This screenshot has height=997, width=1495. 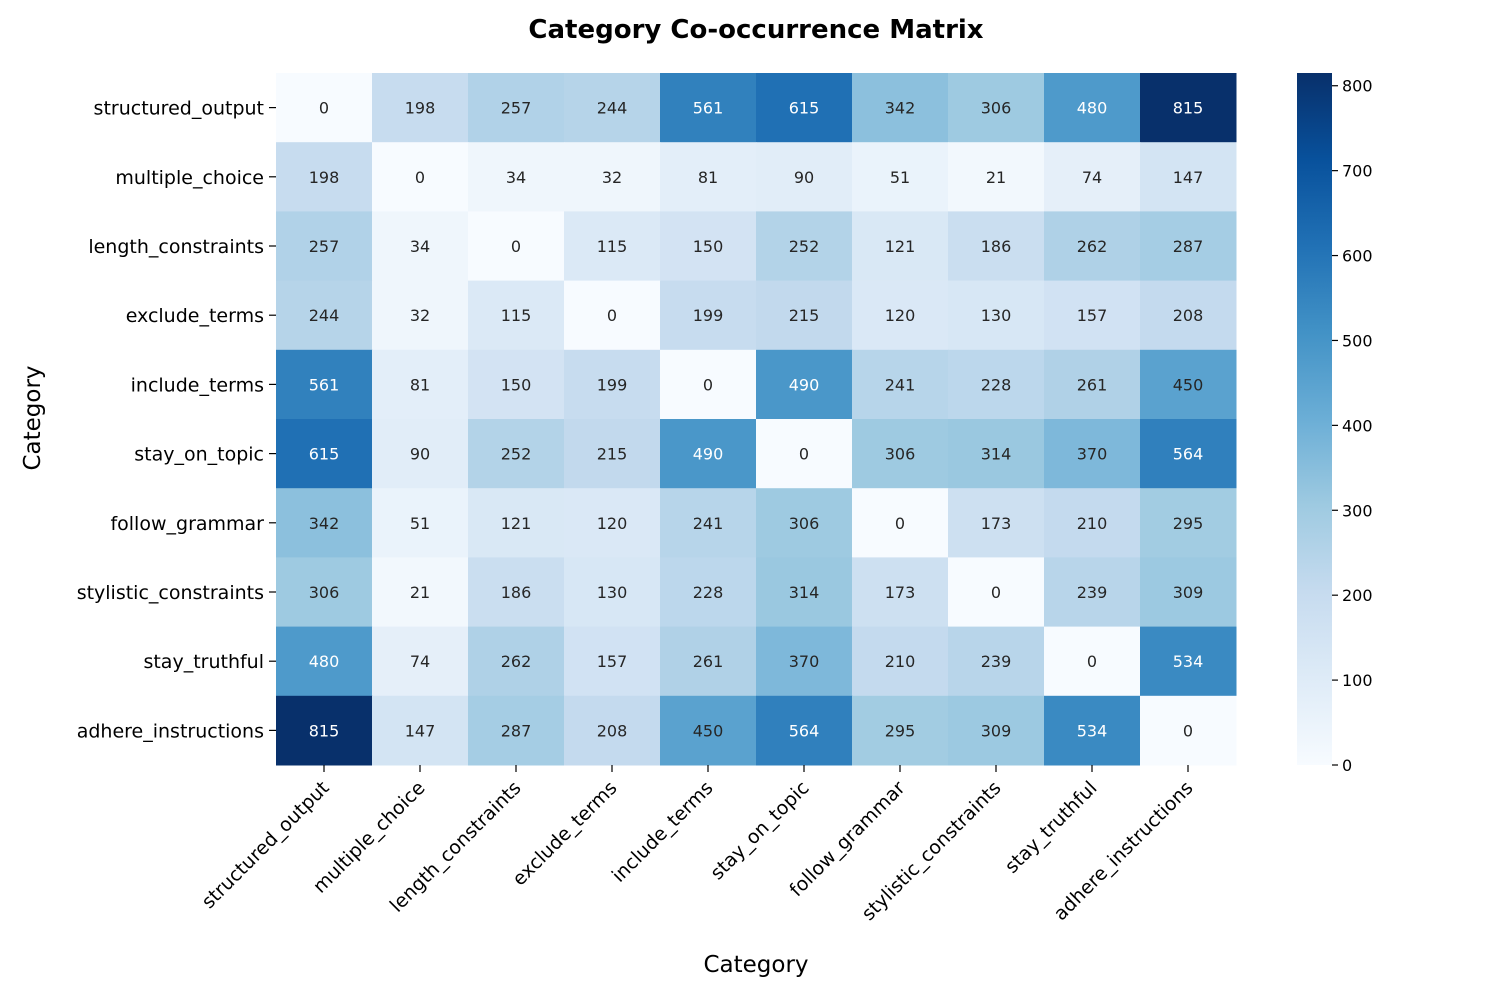 I want to click on cell-value-label: 208, so click(x=612, y=730).